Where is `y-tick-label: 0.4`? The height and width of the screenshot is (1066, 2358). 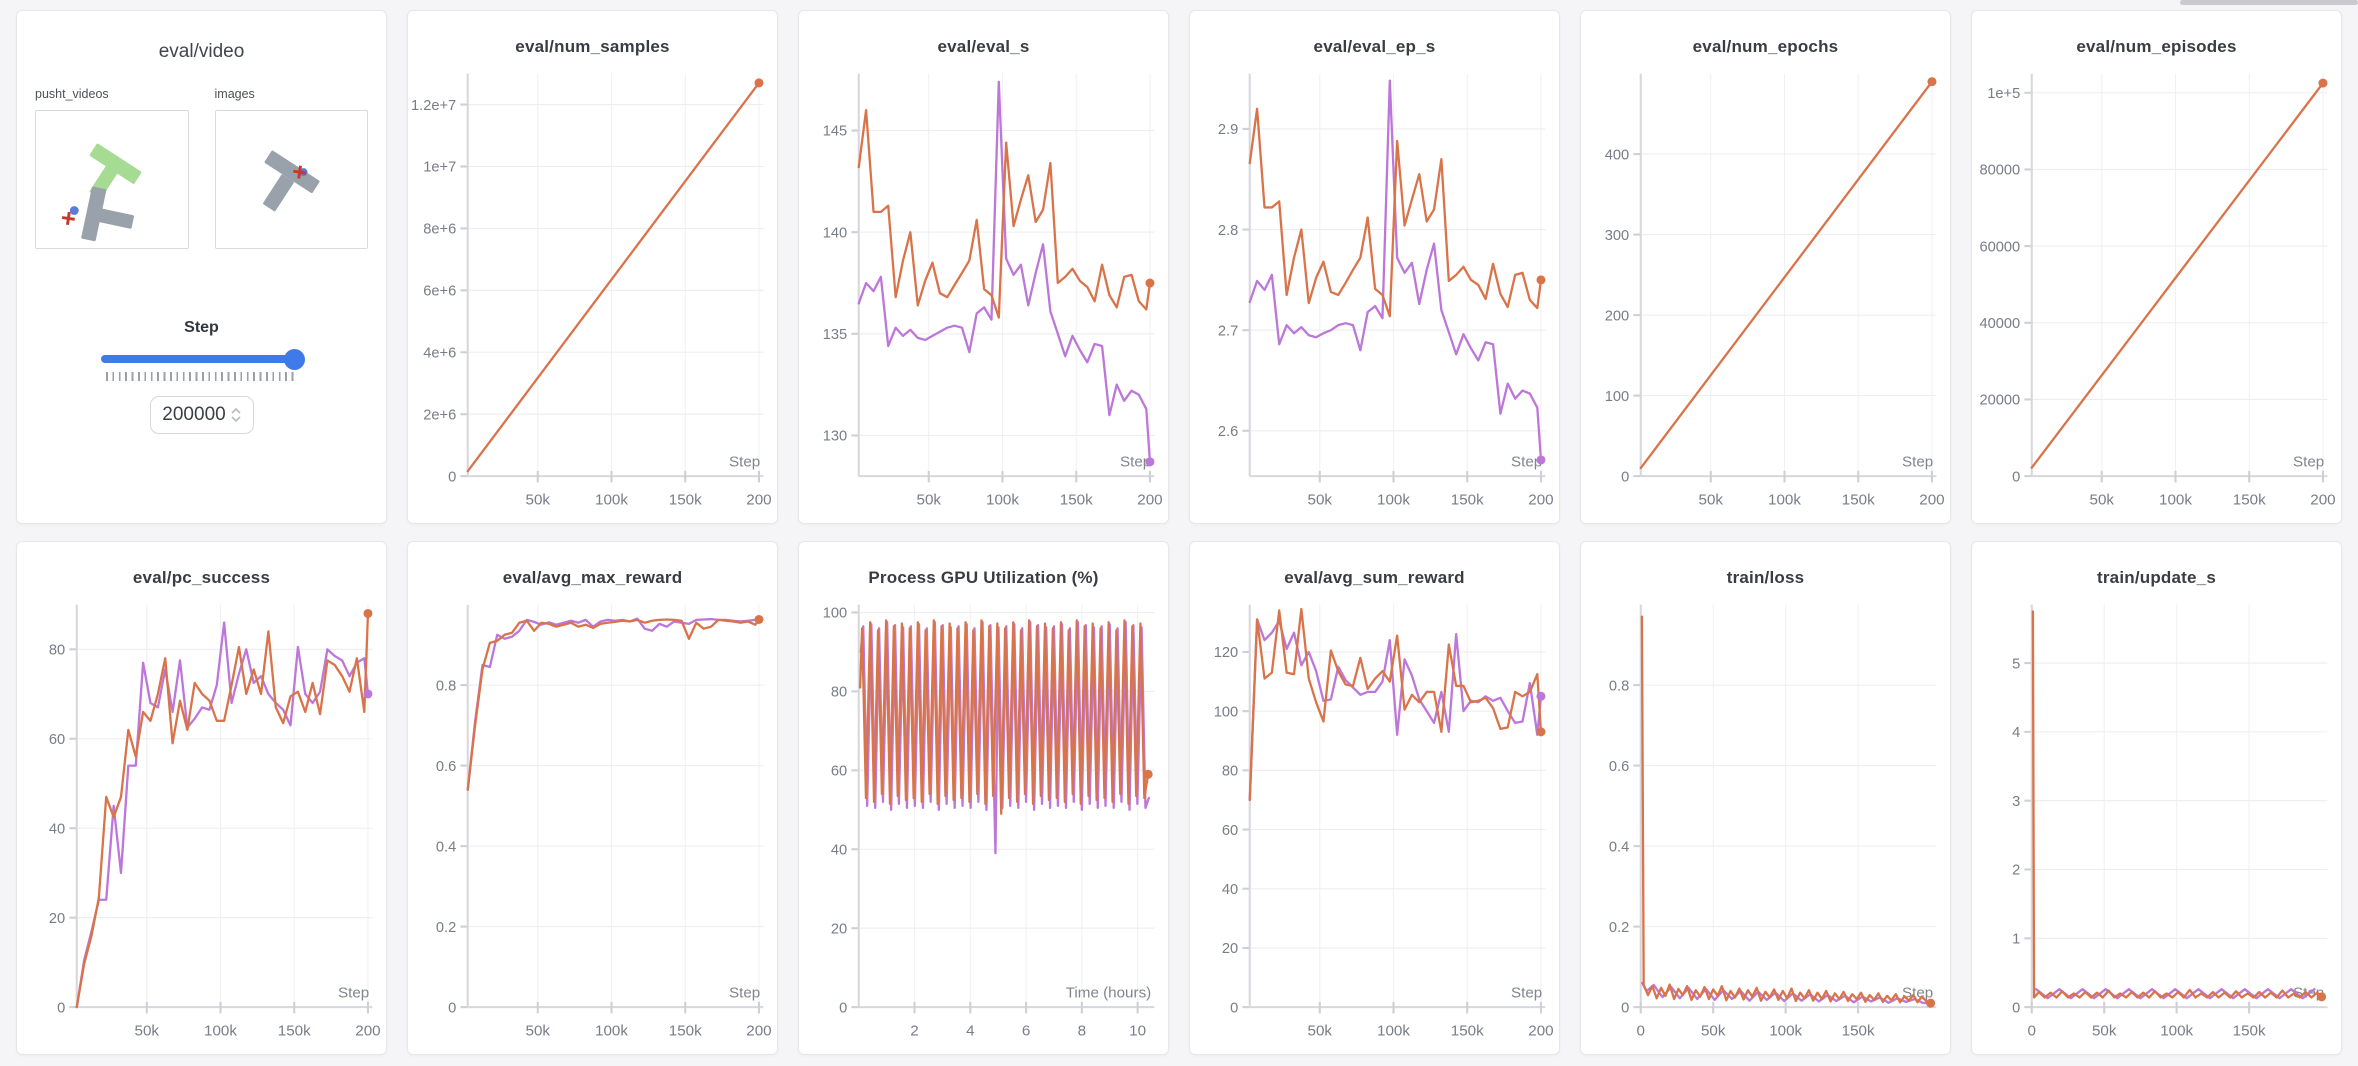 y-tick-label: 0.4 is located at coordinates (446, 847).